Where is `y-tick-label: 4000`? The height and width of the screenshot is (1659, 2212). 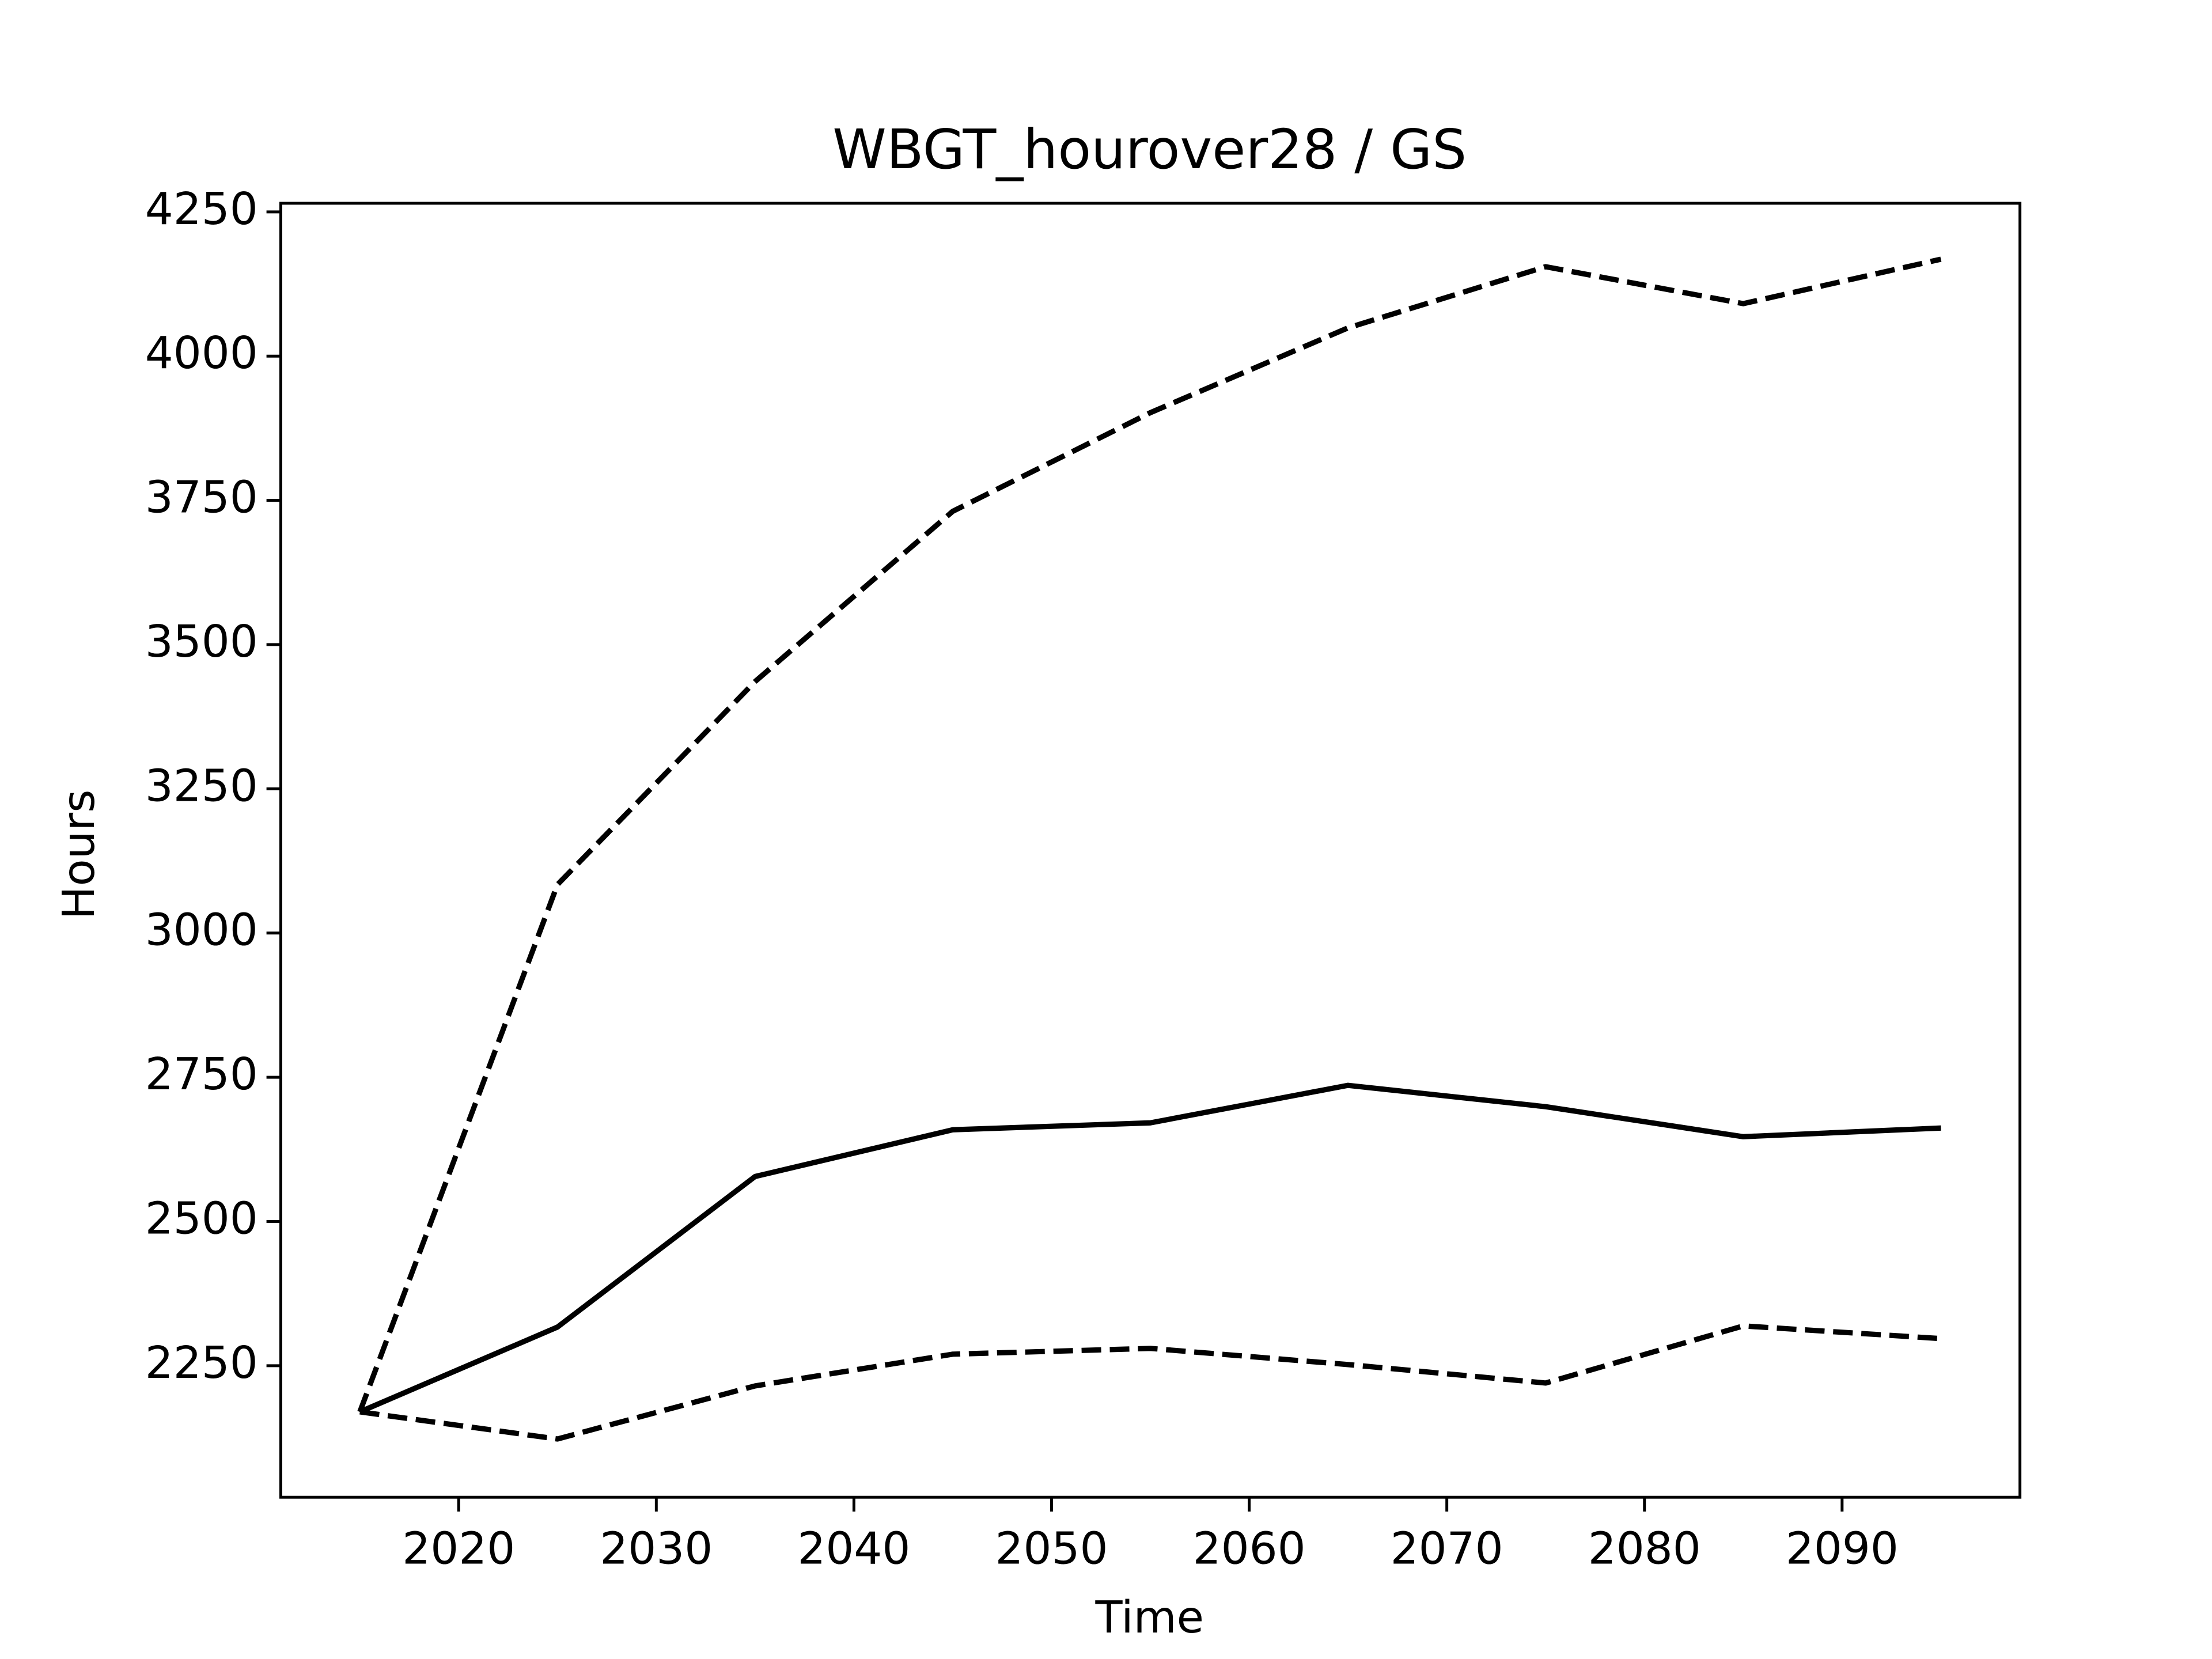
y-tick-label: 4000 is located at coordinates (201, 353).